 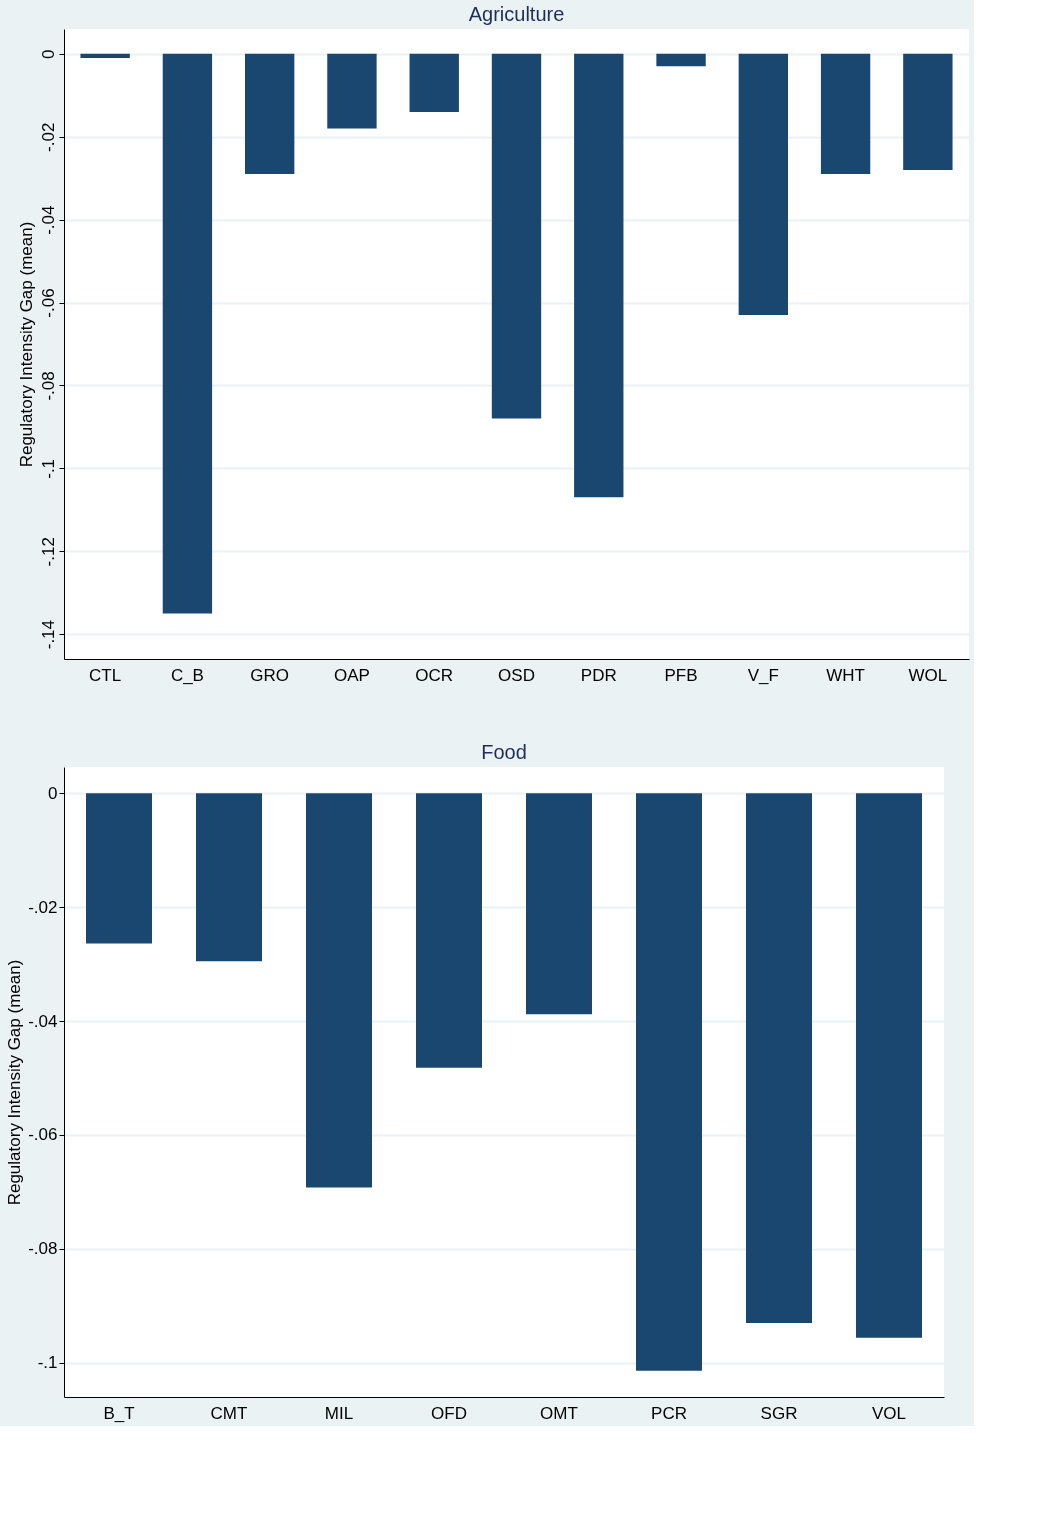 I want to click on x-tick-label: OSD, so click(x=516, y=675).